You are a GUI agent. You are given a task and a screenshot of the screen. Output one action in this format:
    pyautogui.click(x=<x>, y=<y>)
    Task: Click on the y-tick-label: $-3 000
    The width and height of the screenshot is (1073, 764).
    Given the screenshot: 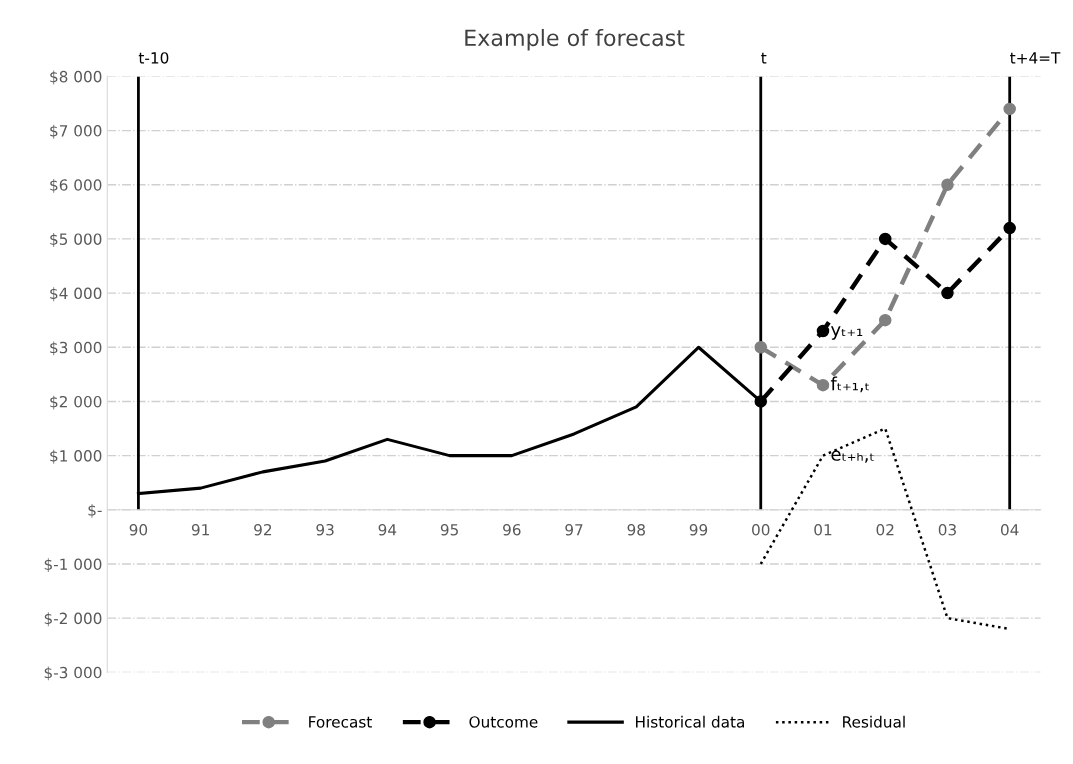 What is the action you would take?
    pyautogui.click(x=73, y=673)
    